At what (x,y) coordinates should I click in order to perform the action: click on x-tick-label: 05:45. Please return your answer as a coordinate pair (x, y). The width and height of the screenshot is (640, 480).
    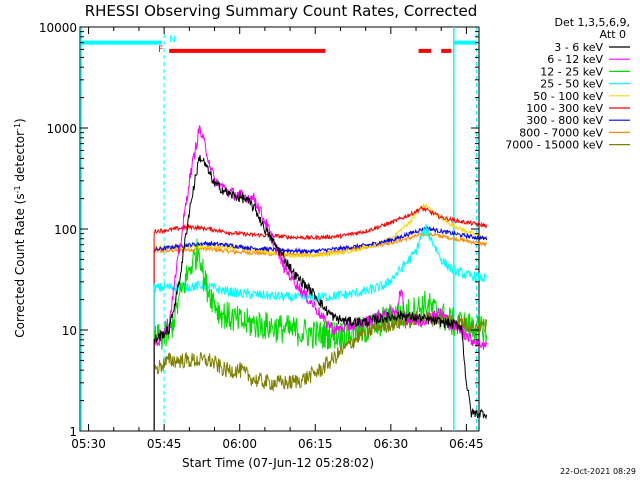
    Looking at the image, I should click on (164, 444).